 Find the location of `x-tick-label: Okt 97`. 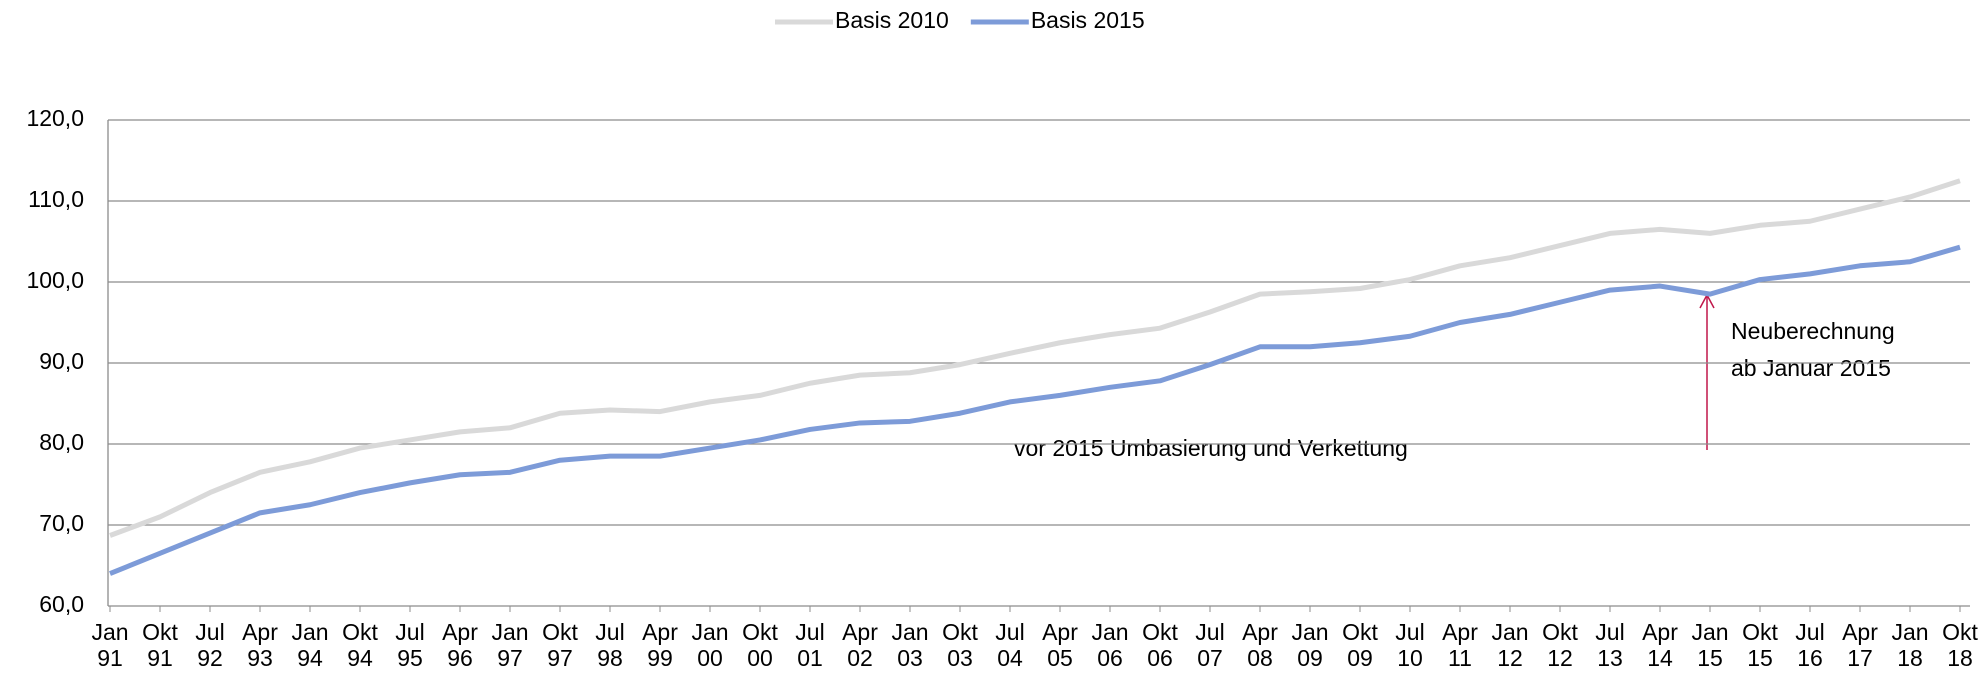

x-tick-label: Okt 97 is located at coordinates (560, 645).